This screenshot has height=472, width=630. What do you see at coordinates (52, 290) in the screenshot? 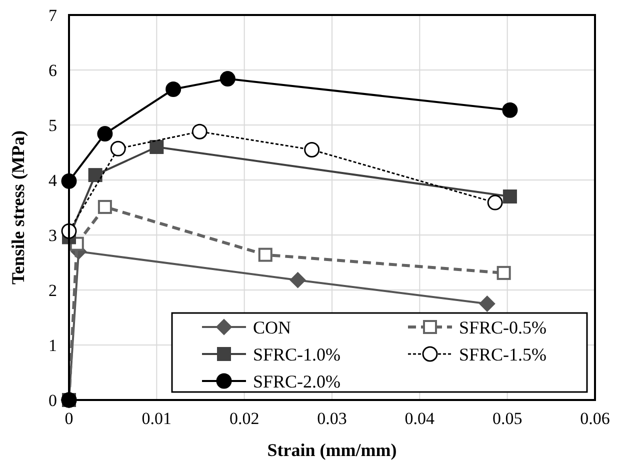
I see `y-tick-label: 2` at bounding box center [52, 290].